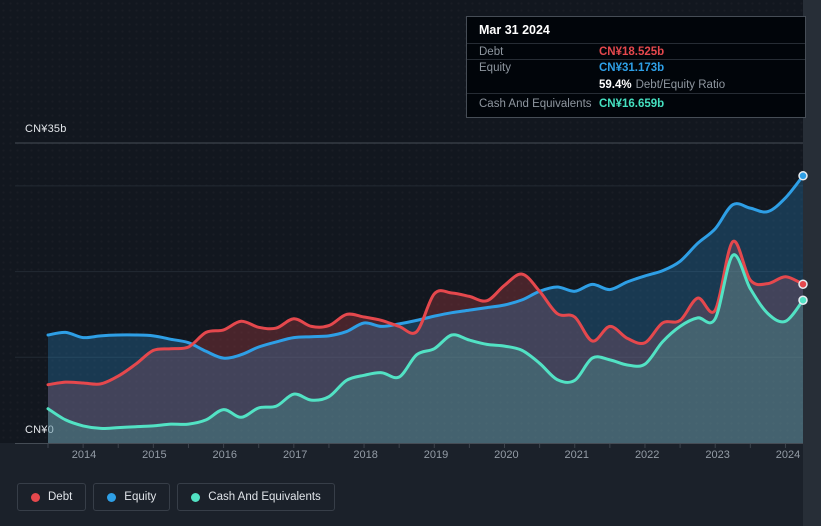 The image size is (821, 526). Describe the element at coordinates (632, 68) in the screenshot. I see `tooltip-equity-value: CN¥31.173b` at that location.